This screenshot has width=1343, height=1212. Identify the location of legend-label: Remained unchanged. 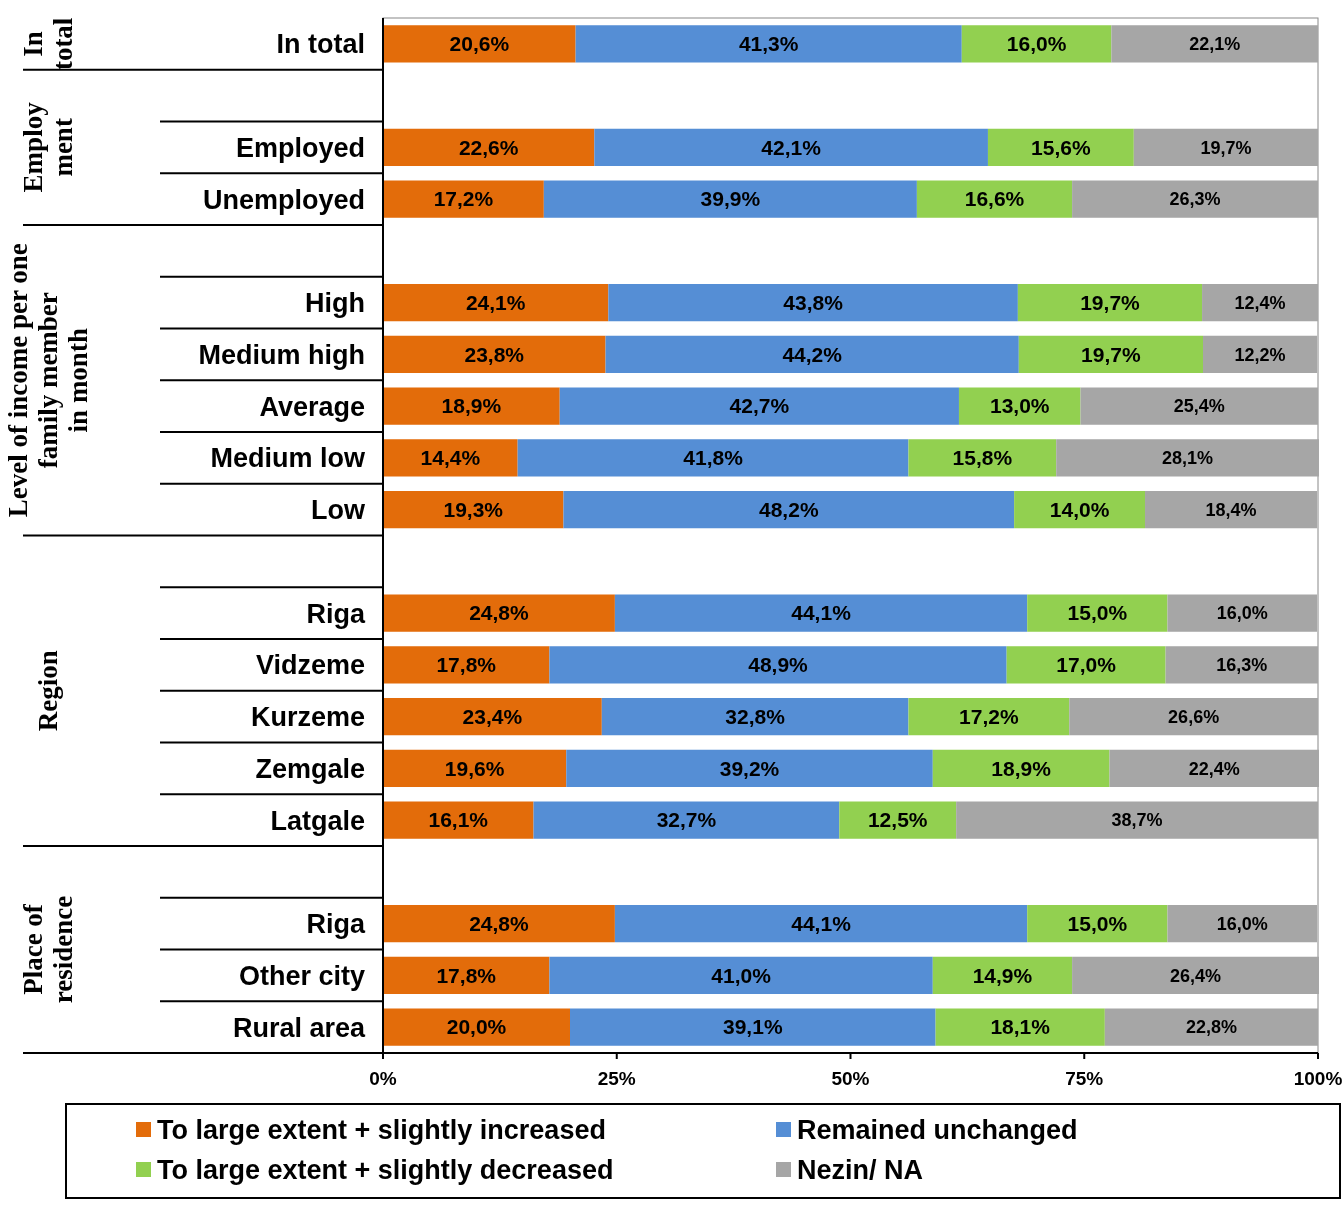
(937, 1130).